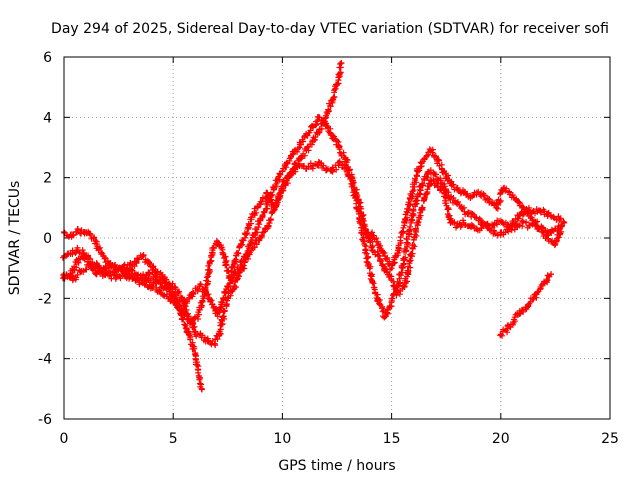 The height and width of the screenshot is (480, 640). I want to click on y-axis-label: SDTVAR / TECUs, so click(15, 238).